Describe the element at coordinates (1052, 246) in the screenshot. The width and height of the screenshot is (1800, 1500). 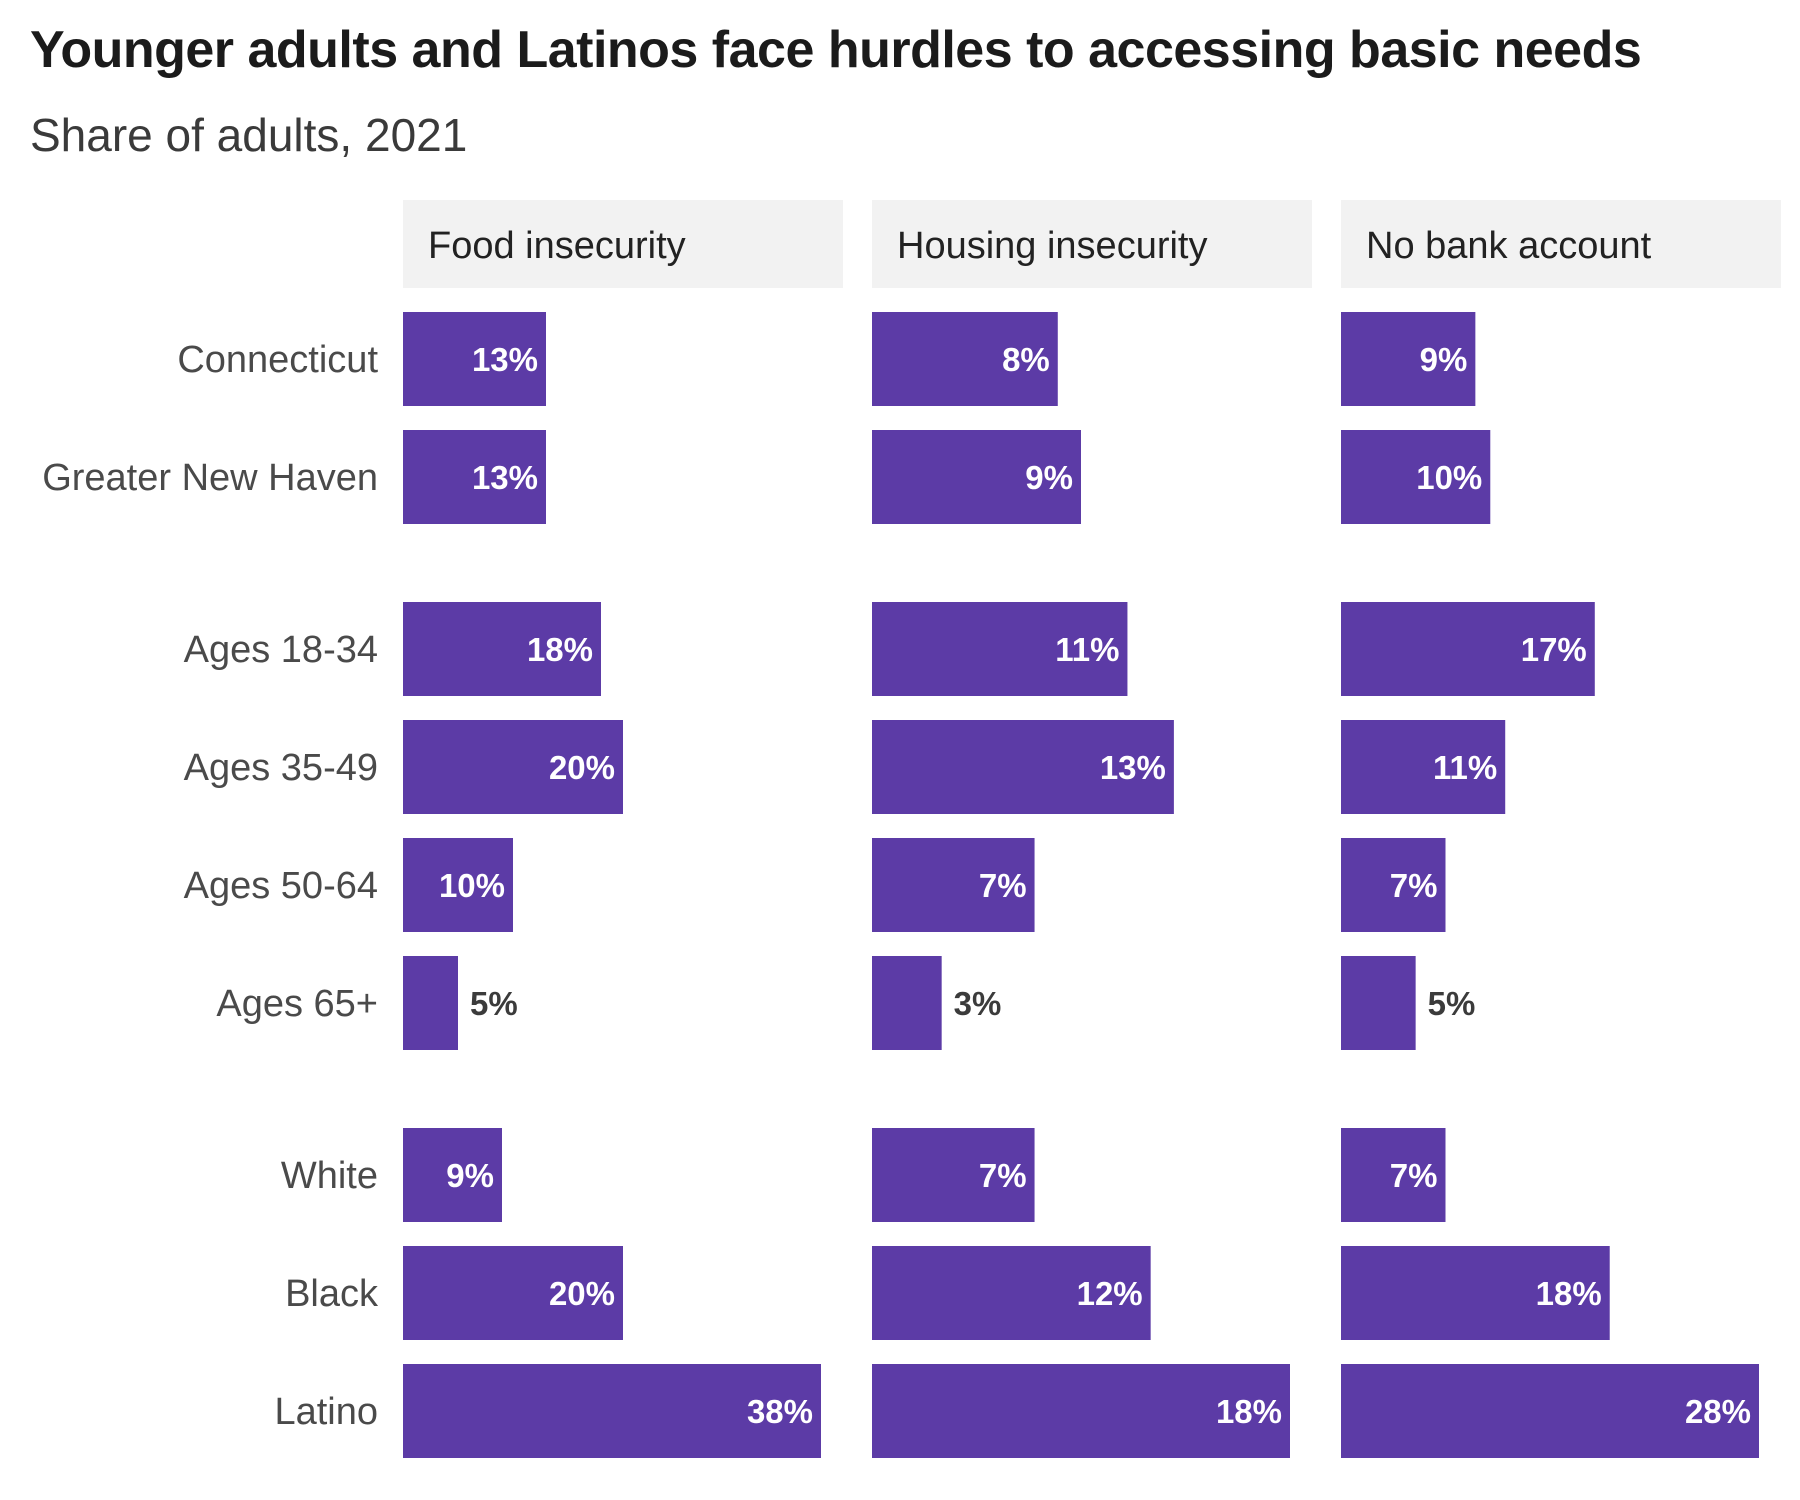
I see `facet-header-label: Housing insecurity` at that location.